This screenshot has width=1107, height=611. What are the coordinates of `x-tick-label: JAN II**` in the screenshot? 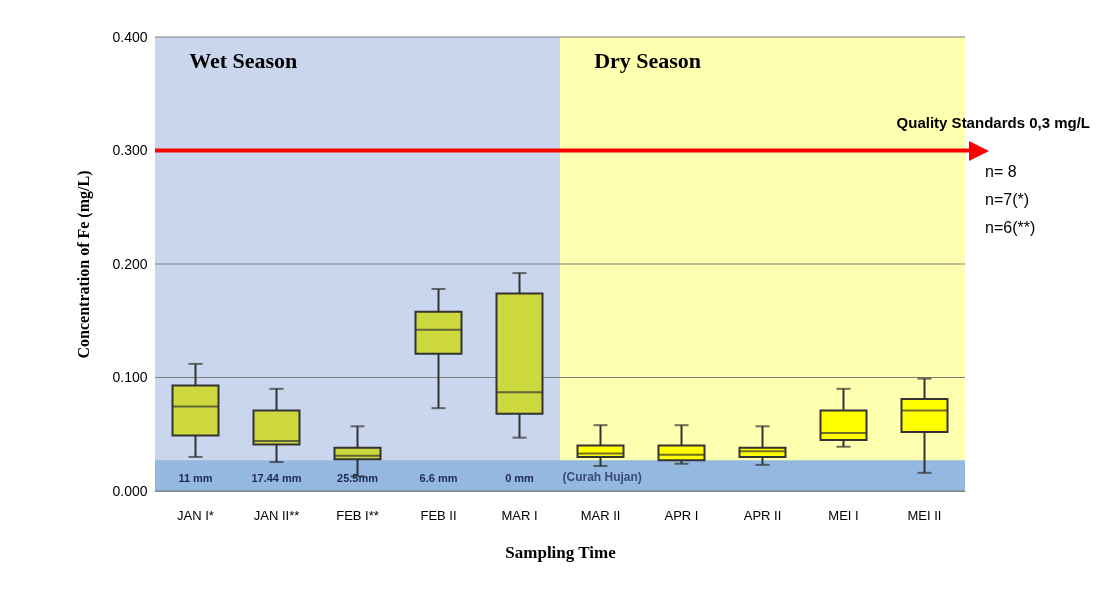 It's located at (276, 515).